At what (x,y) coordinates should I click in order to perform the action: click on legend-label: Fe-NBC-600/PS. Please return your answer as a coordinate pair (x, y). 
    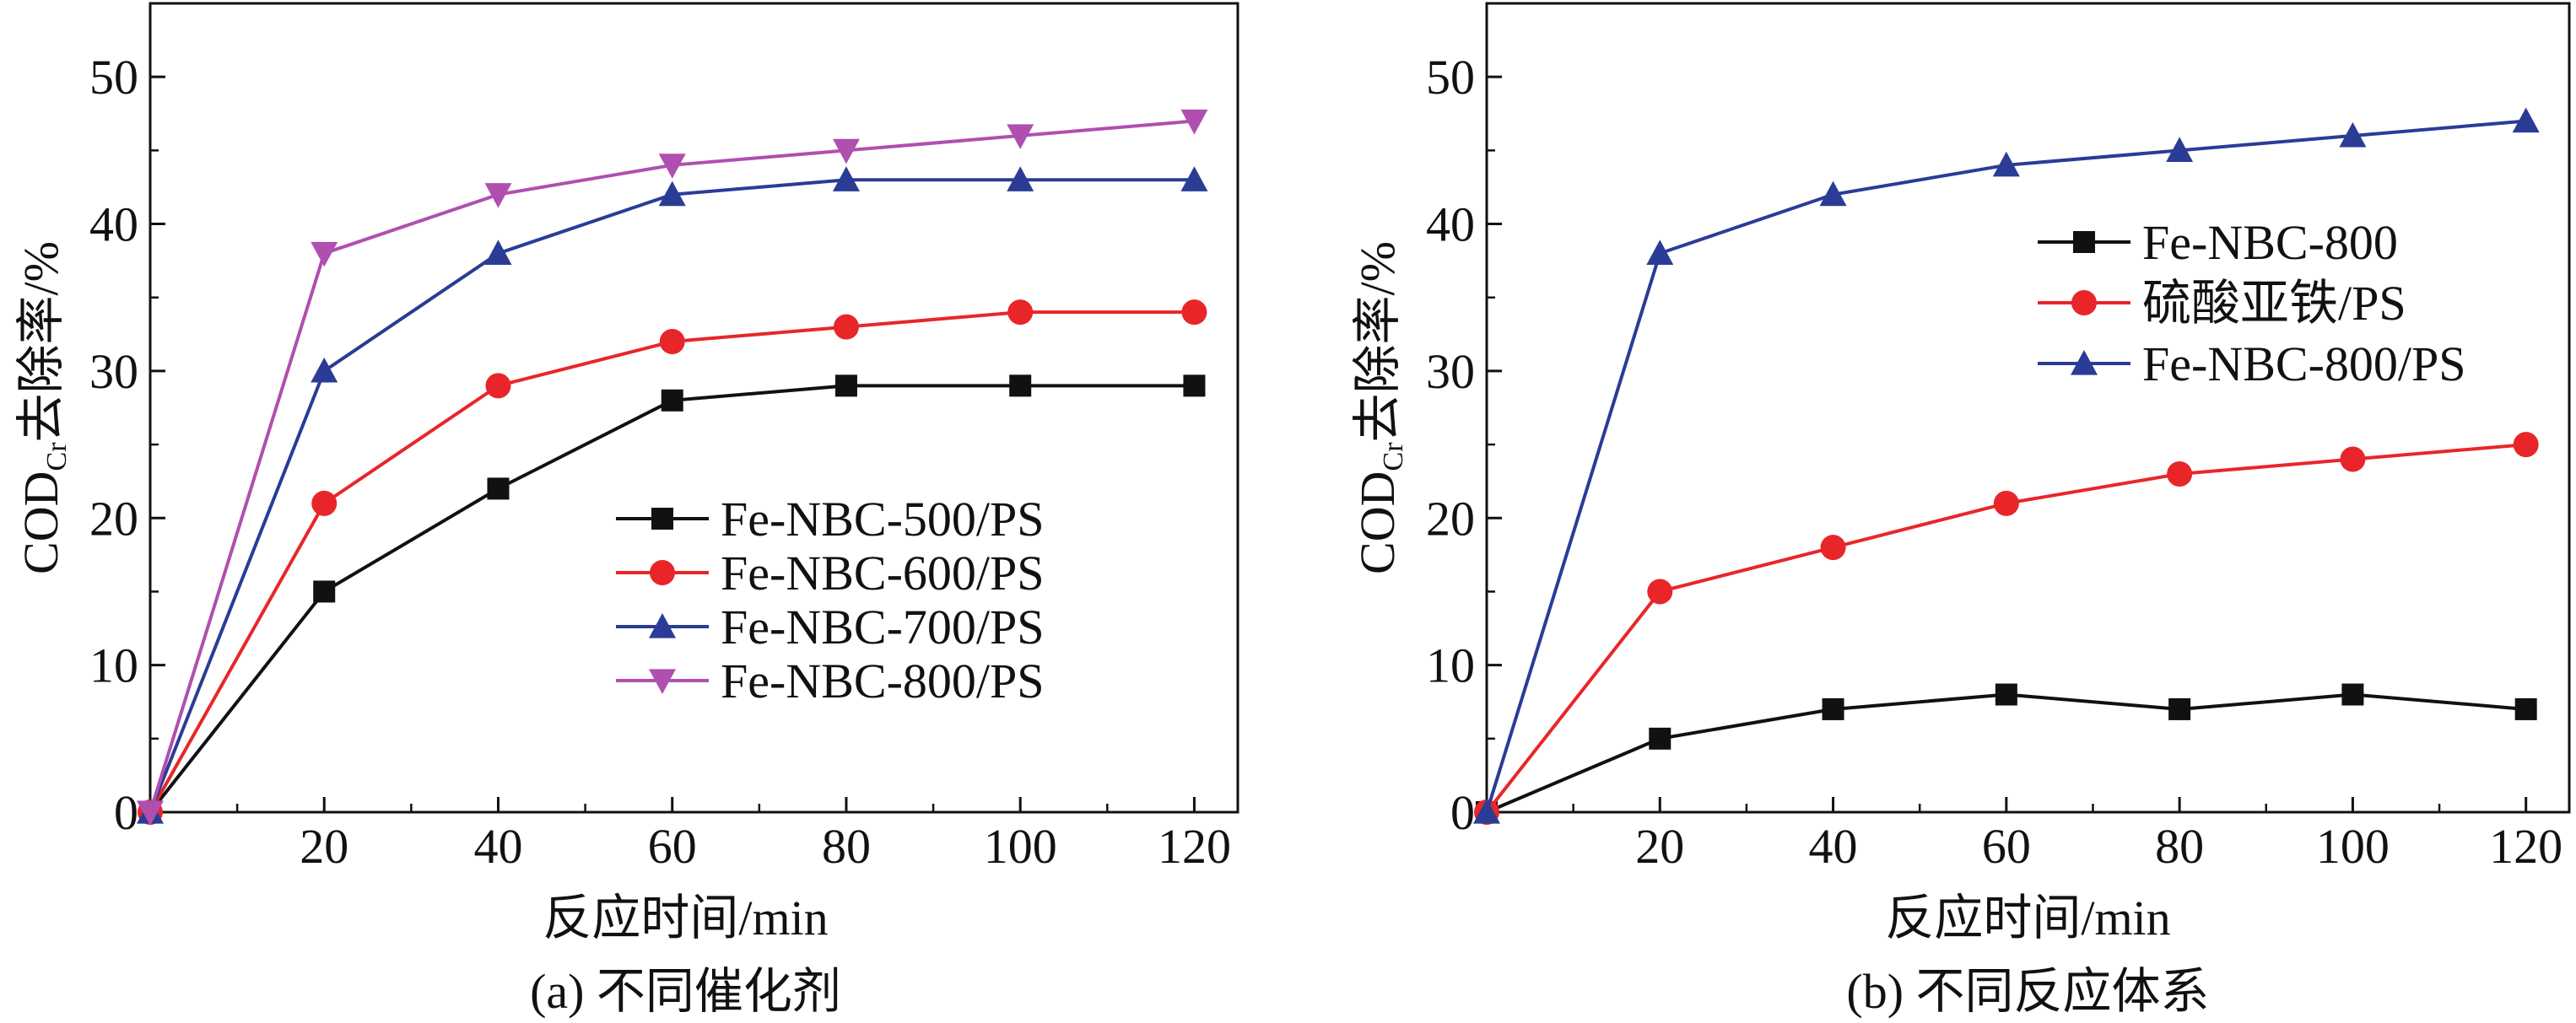
    Looking at the image, I should click on (883, 573).